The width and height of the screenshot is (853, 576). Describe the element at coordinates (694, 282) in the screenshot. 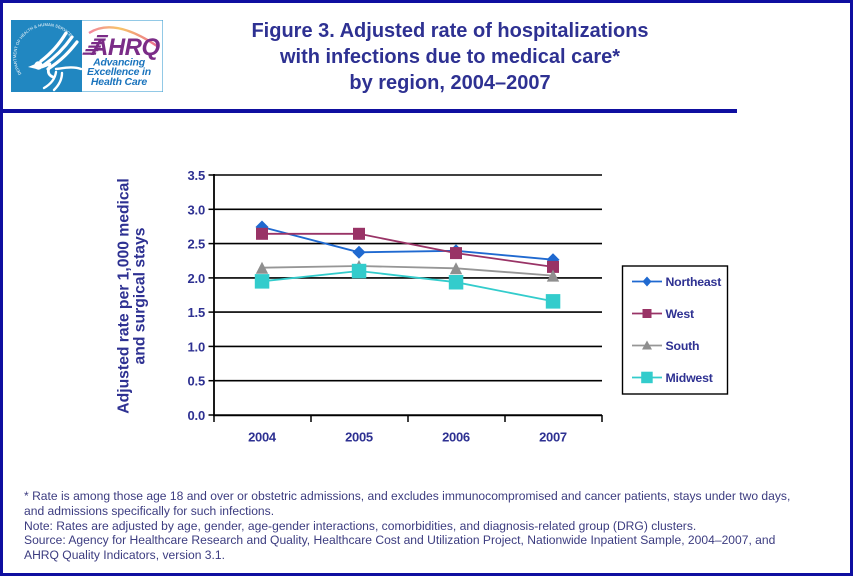

I see `svg-text: Northeast` at that location.